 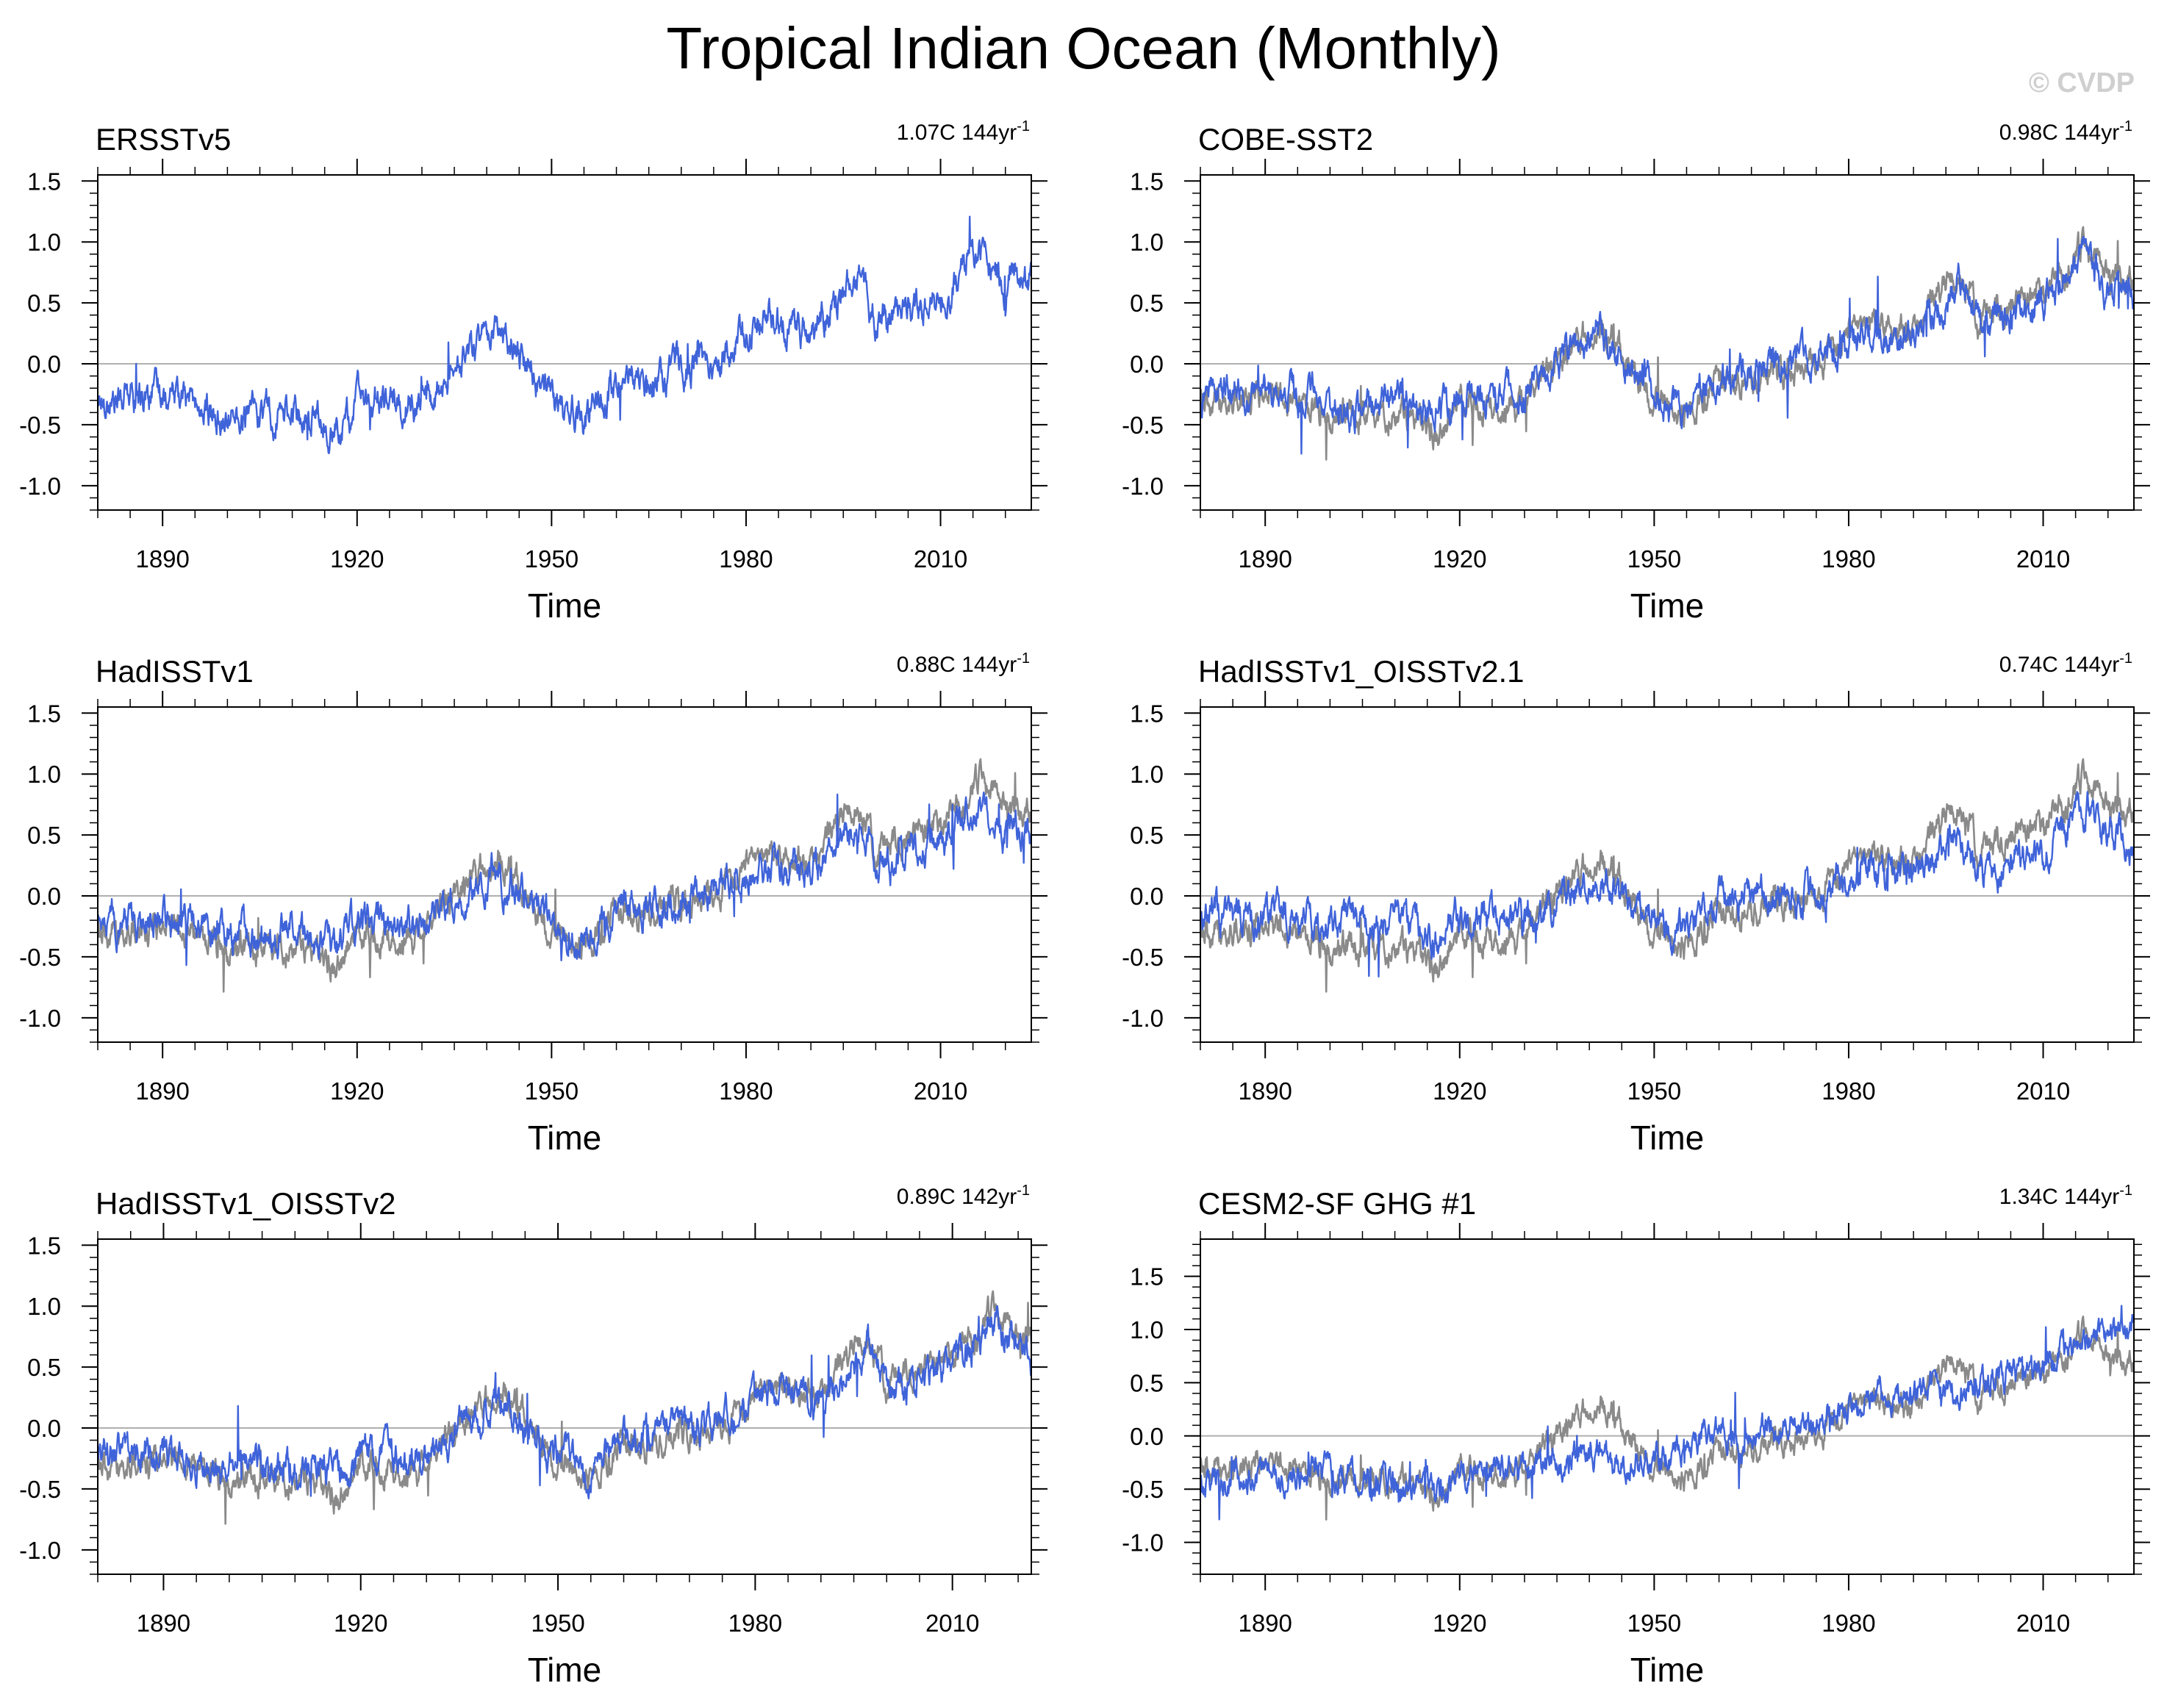 I want to click on panel-title: HadISSTv1_OISSTv2, so click(x=246, y=1203).